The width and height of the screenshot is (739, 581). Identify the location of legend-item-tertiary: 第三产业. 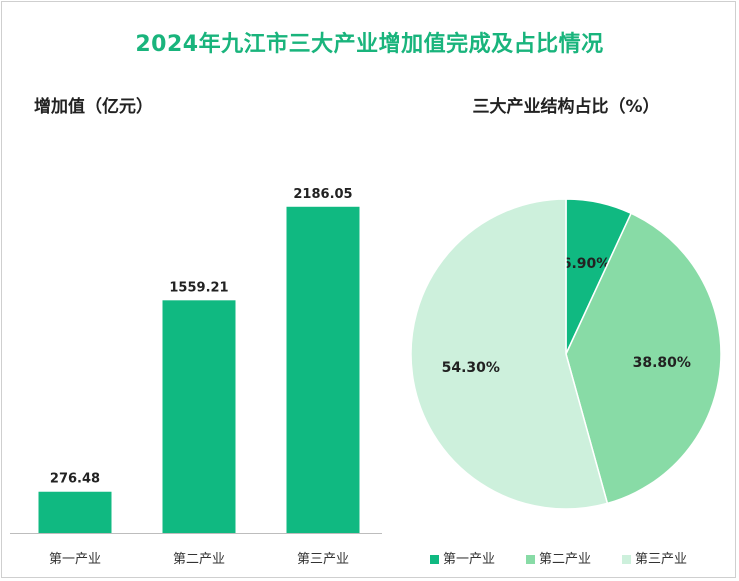
(654, 557).